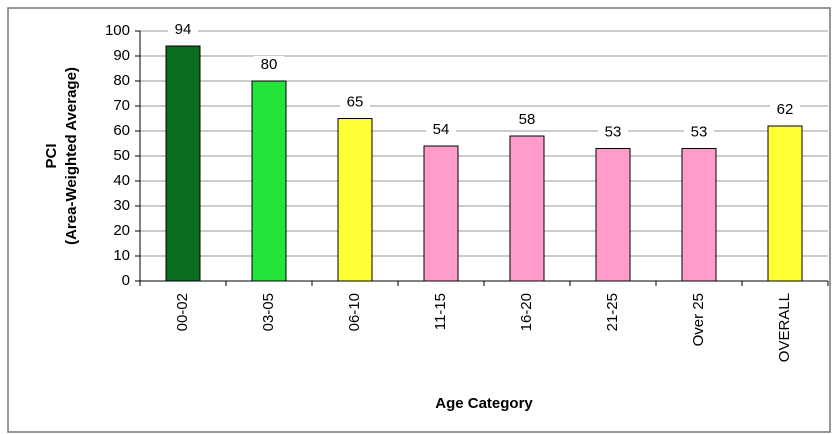  I want to click on x-tick-label: 11-15, so click(440, 311).